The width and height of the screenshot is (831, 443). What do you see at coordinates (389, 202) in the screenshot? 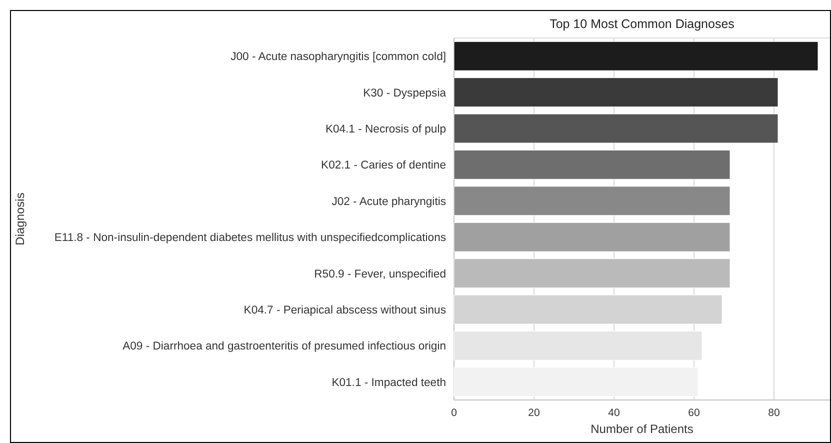
I see `y-tick-label: J02 - Acute pharyngitis` at bounding box center [389, 202].